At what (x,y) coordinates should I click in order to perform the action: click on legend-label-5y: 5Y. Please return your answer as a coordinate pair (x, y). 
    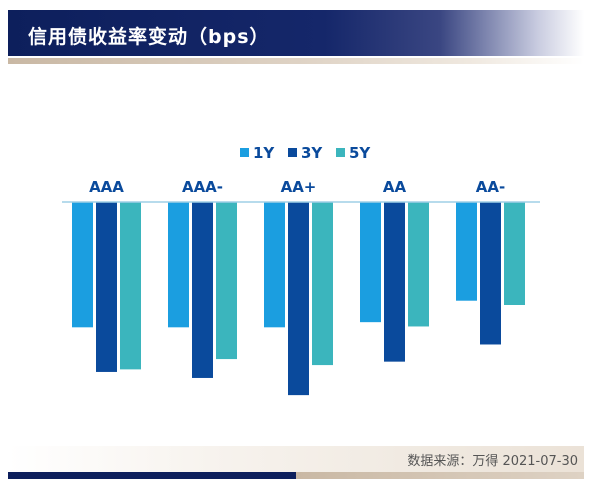
    Looking at the image, I should click on (360, 153).